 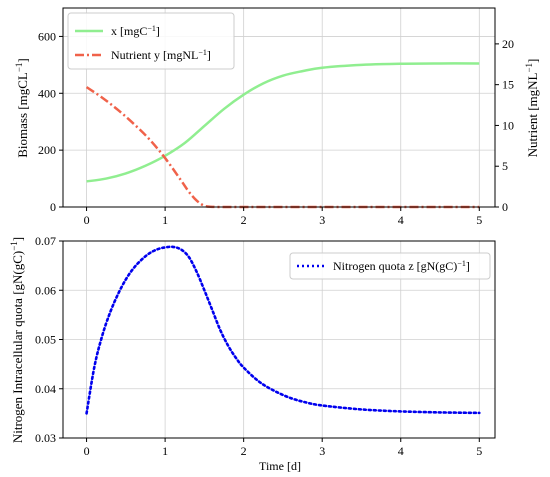 What do you see at coordinates (22, 108) in the screenshot?
I see `top-y-axis-label: Biomass [mgCL−1]` at bounding box center [22, 108].